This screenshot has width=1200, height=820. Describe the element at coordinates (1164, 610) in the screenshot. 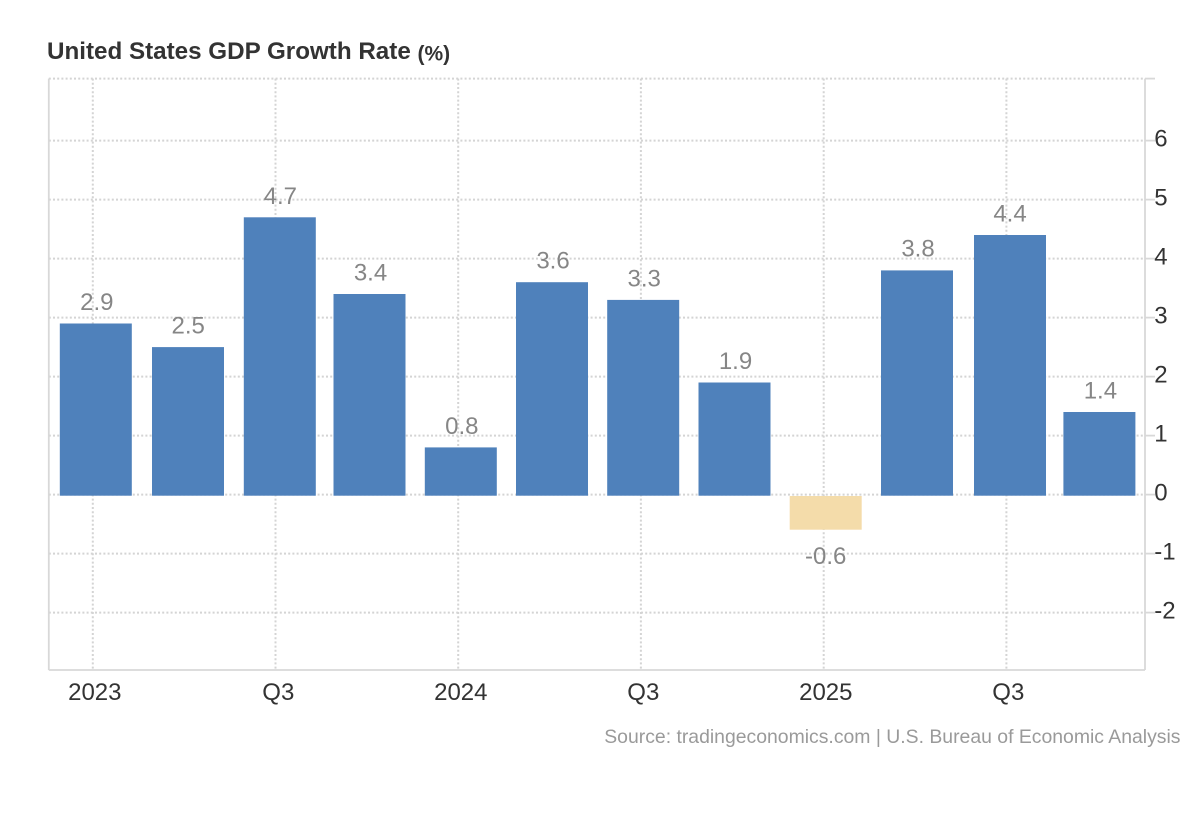

I see `svg-text: -2` at that location.